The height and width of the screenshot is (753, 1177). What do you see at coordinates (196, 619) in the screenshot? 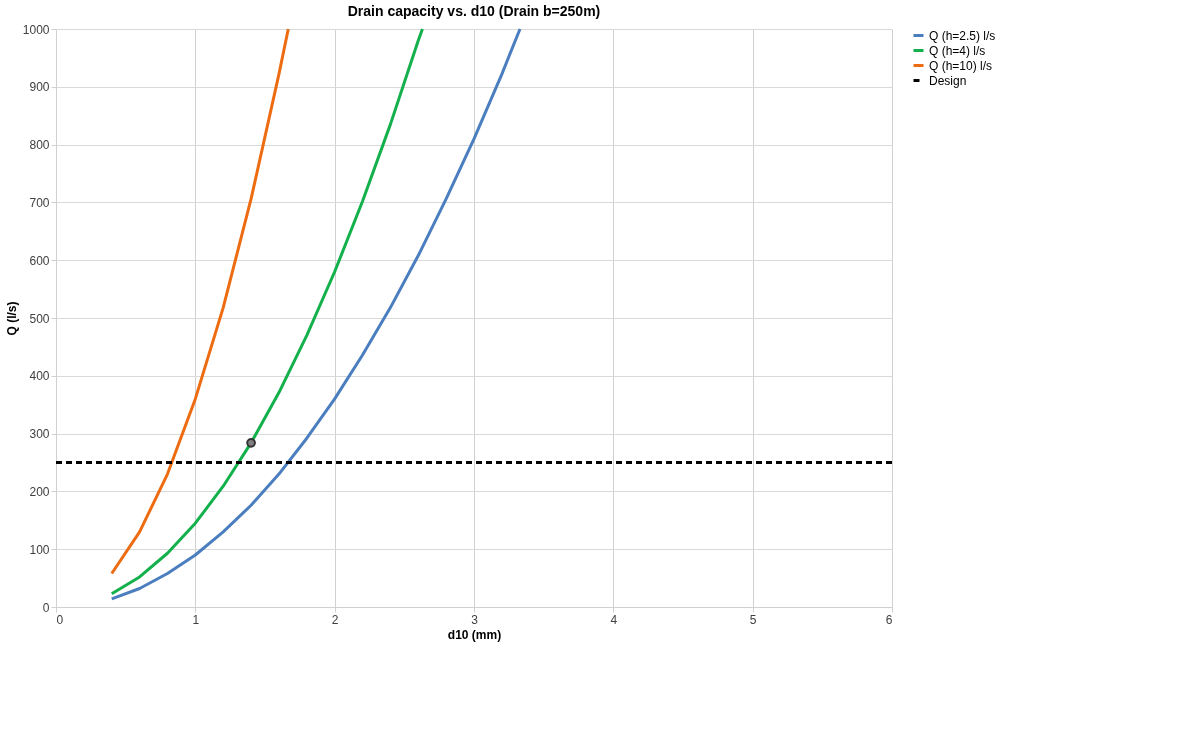
I see `x-tick-label: 1` at bounding box center [196, 619].